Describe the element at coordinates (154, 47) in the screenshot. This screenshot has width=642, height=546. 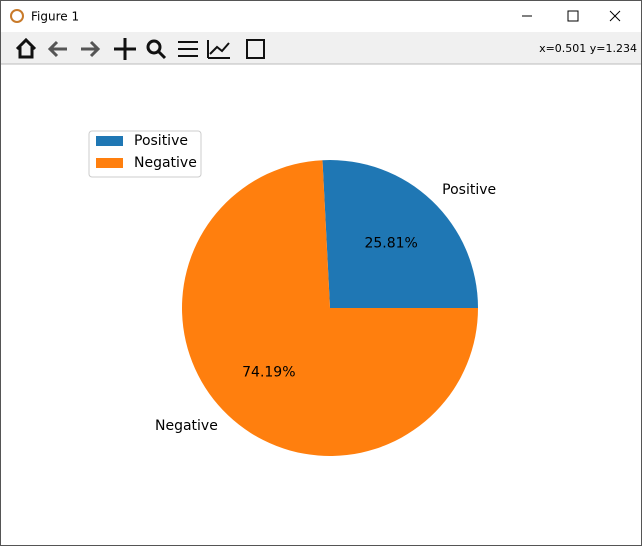
I see `zoom-button` at that location.